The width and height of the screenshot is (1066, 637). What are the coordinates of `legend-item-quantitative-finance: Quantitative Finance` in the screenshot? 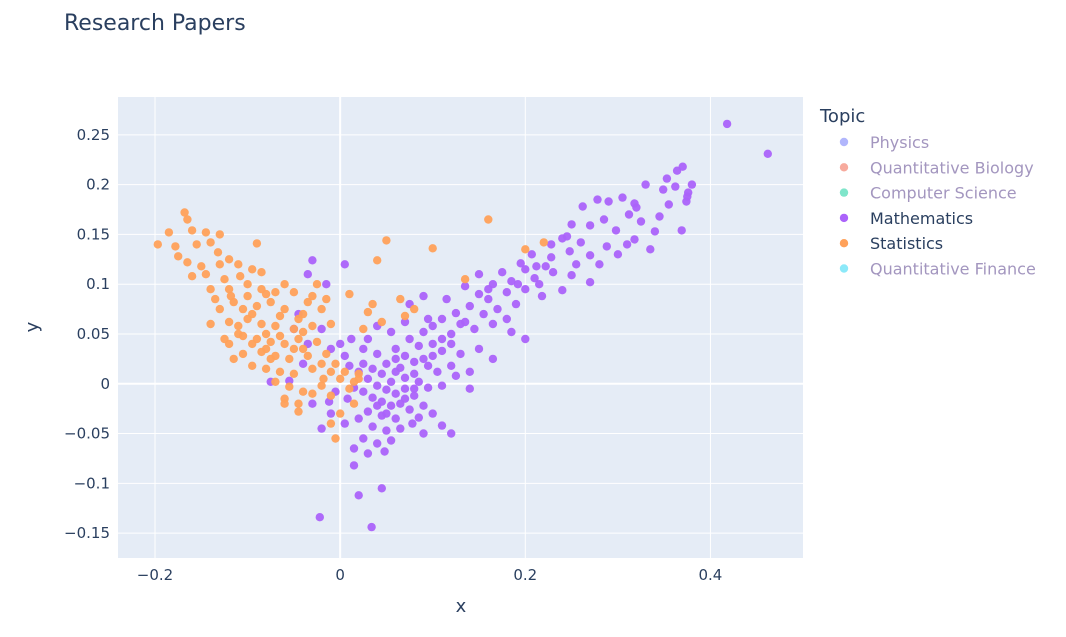 It's located at (937, 269).